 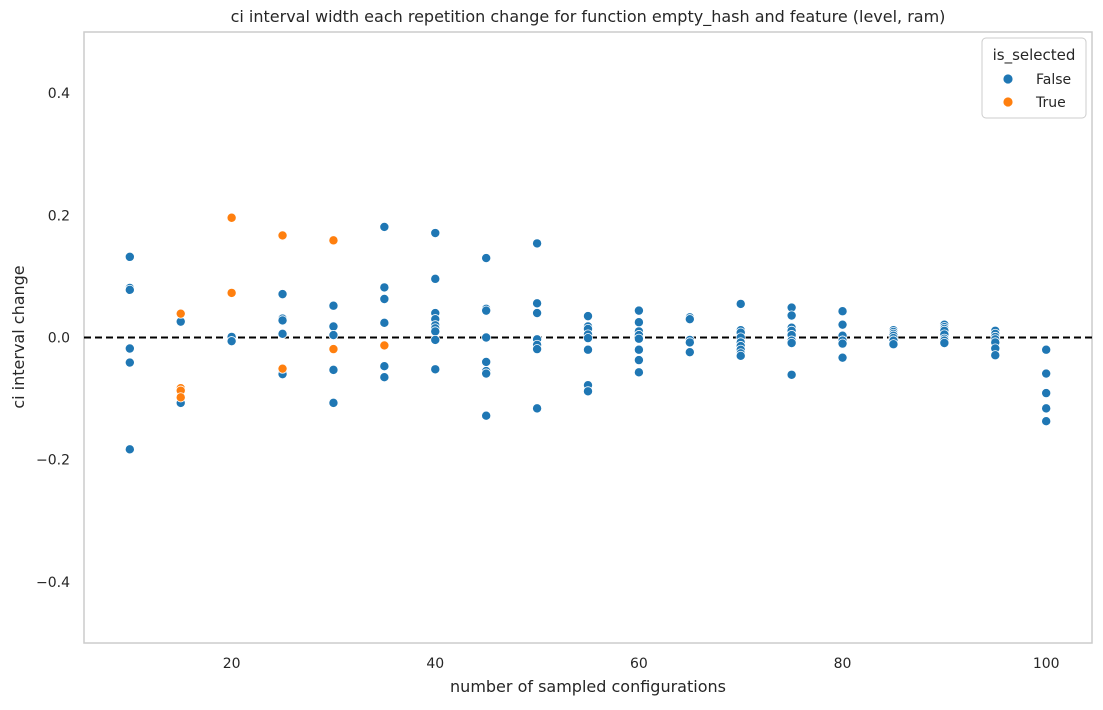 What do you see at coordinates (53, 583) in the screenshot?
I see `y-tick-label: −0.4` at bounding box center [53, 583].